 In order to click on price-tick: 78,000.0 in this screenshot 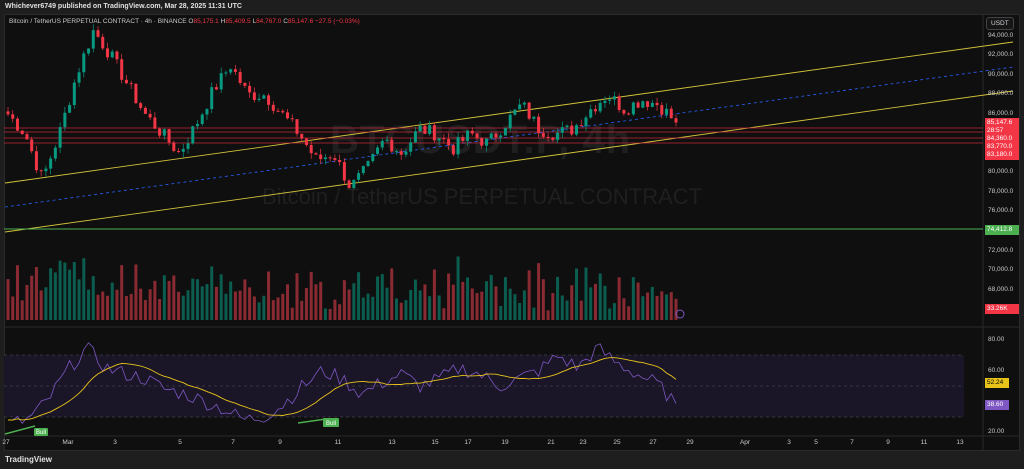, I will do `click(1001, 191)`.